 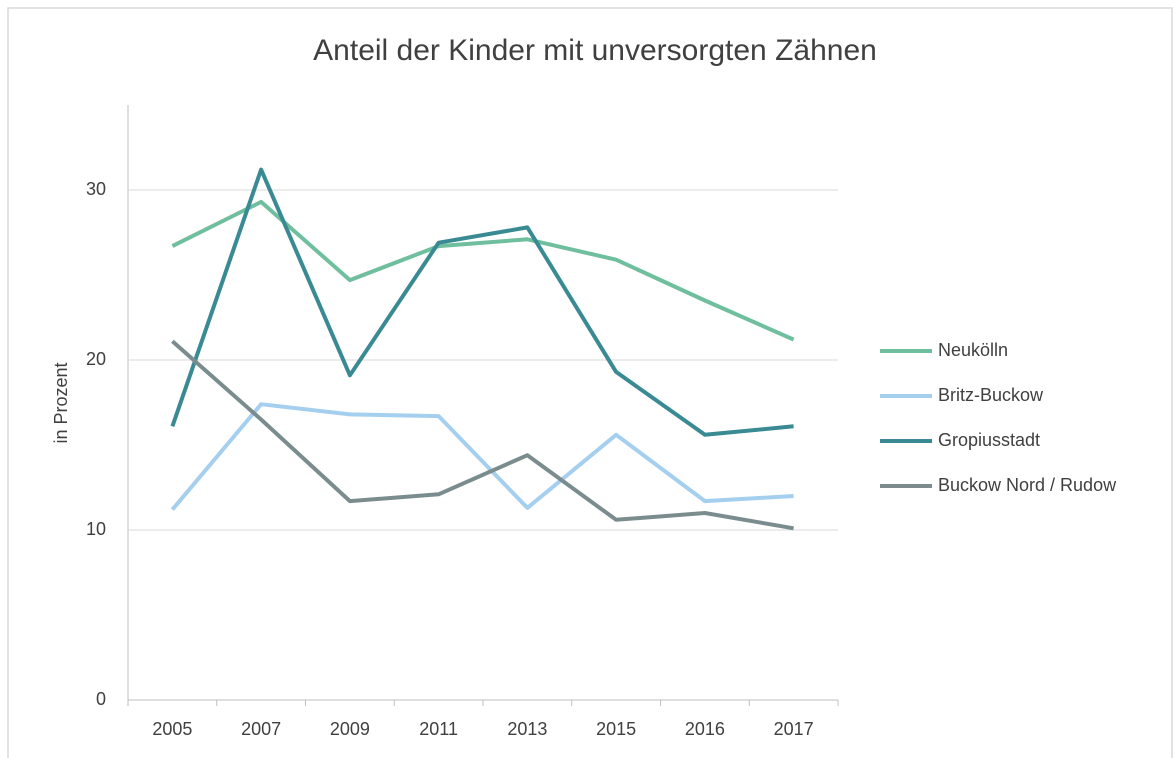 What do you see at coordinates (989, 440) in the screenshot?
I see `legend-label: Gropiusstadt` at bounding box center [989, 440].